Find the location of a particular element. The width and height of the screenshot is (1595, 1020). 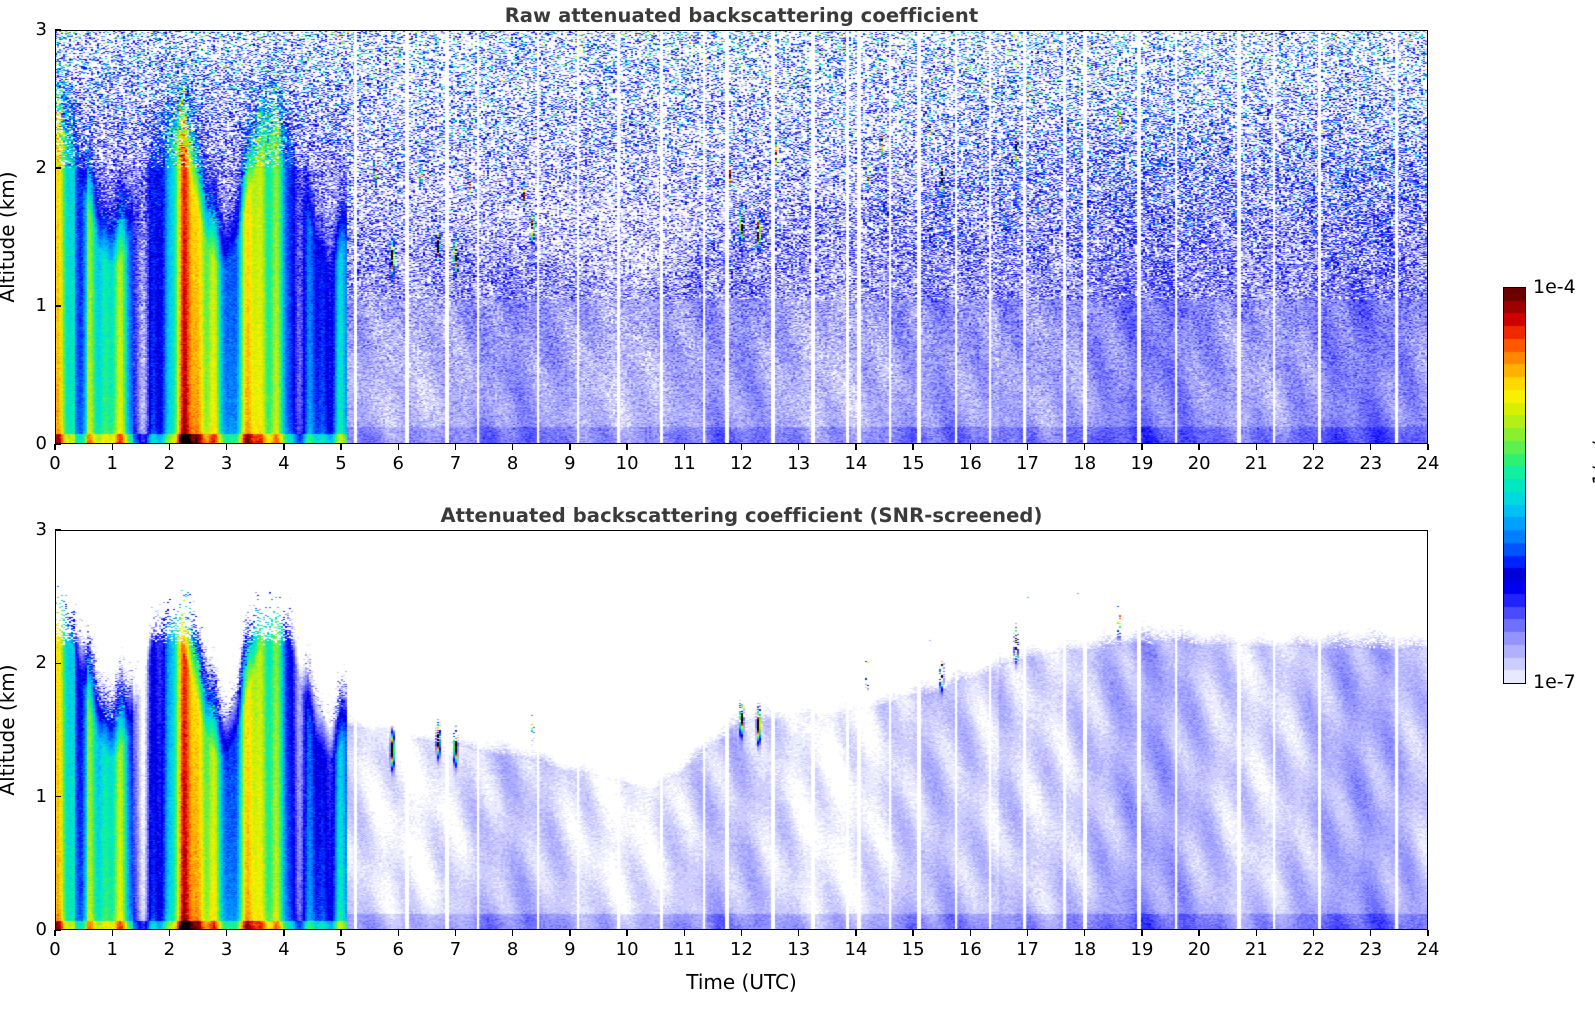

y-tick-label: 2 is located at coordinates (41, 167).